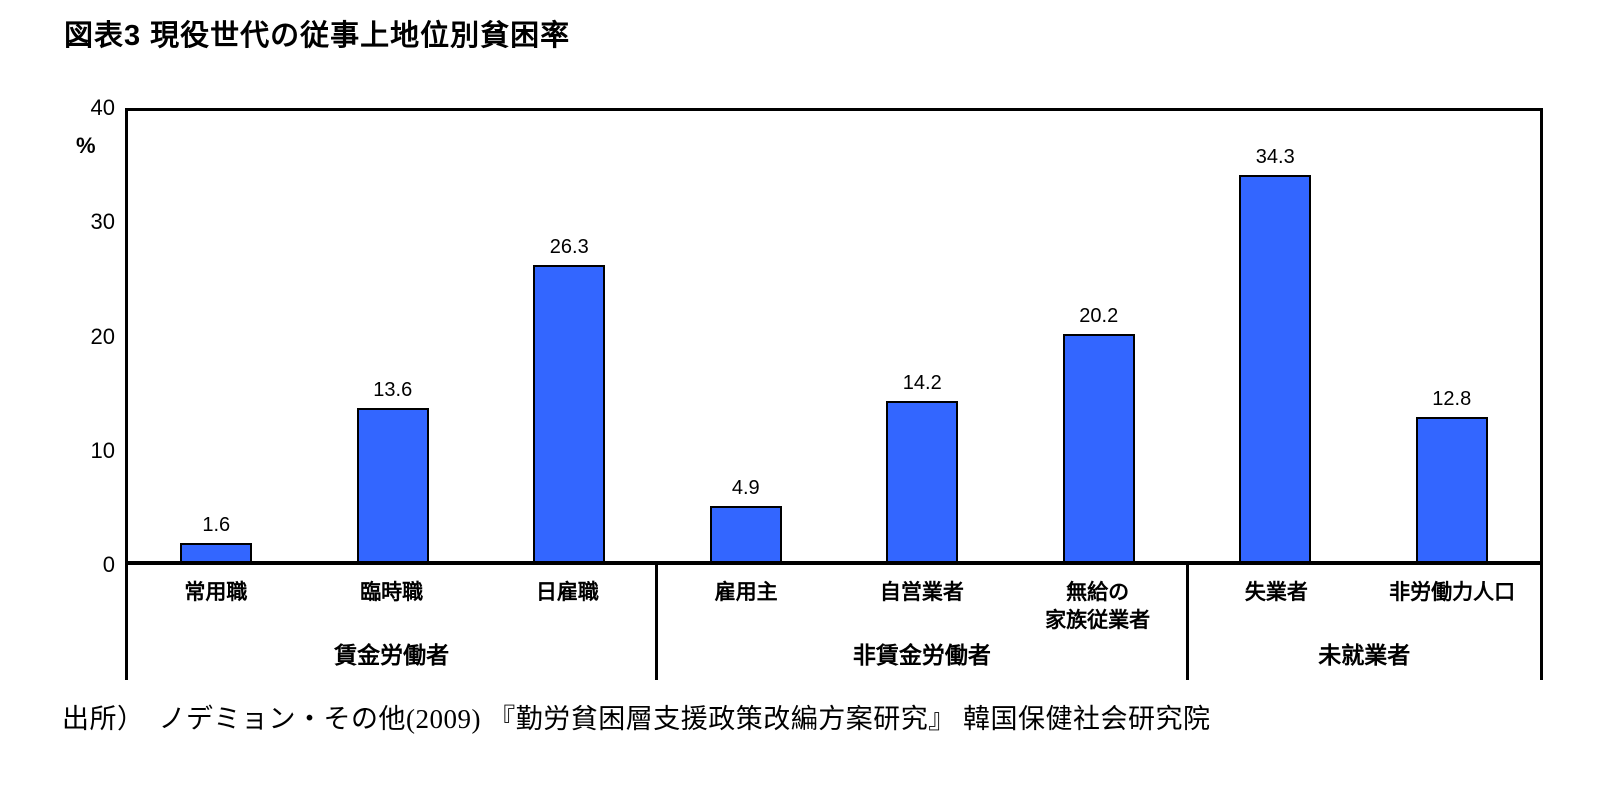 The width and height of the screenshot is (1617, 809). Describe the element at coordinates (216, 336) in the screenshot. I see `bar-slot: 1.6` at that location.